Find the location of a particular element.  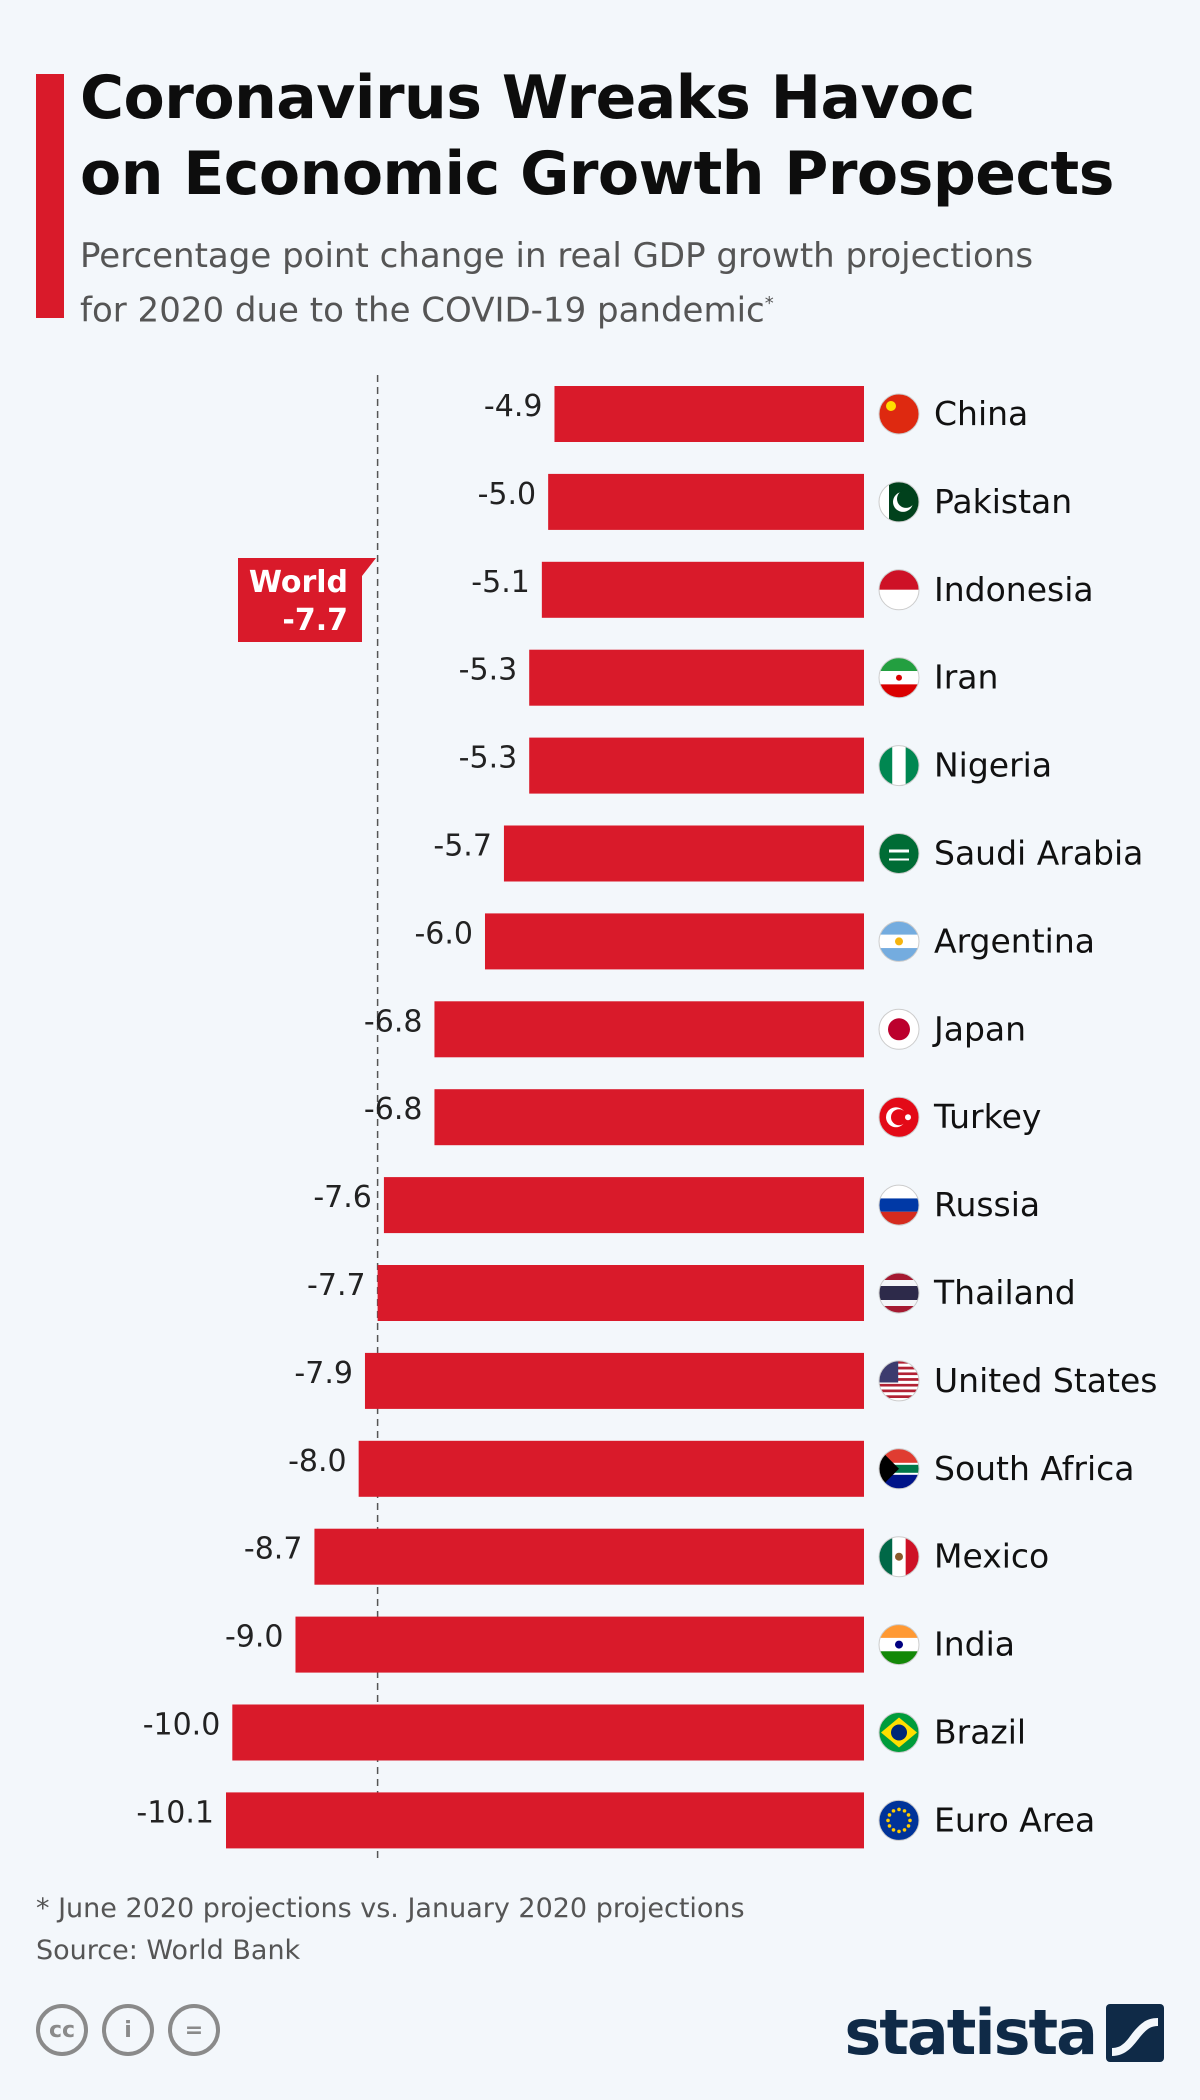

world-annotation-box is located at coordinates (300, 600).